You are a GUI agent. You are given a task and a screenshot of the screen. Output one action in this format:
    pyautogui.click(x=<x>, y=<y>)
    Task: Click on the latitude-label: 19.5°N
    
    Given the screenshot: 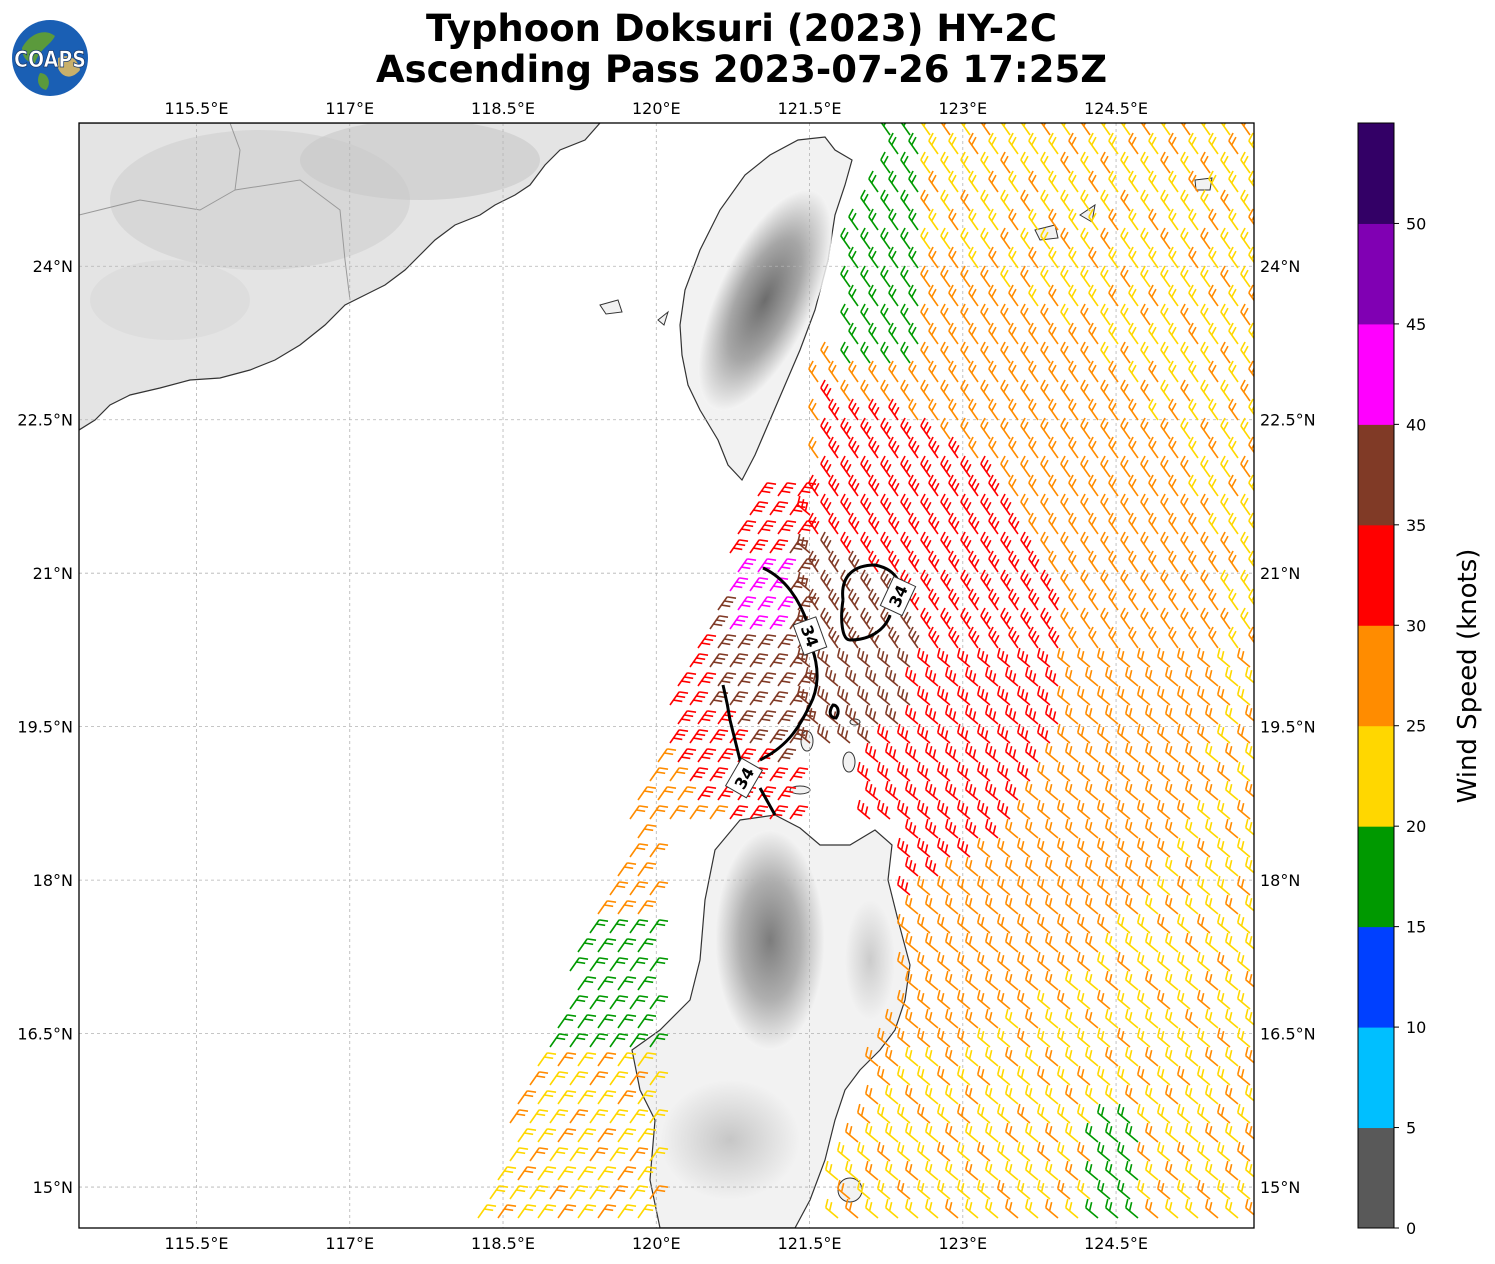 What is the action you would take?
    pyautogui.click(x=45, y=727)
    